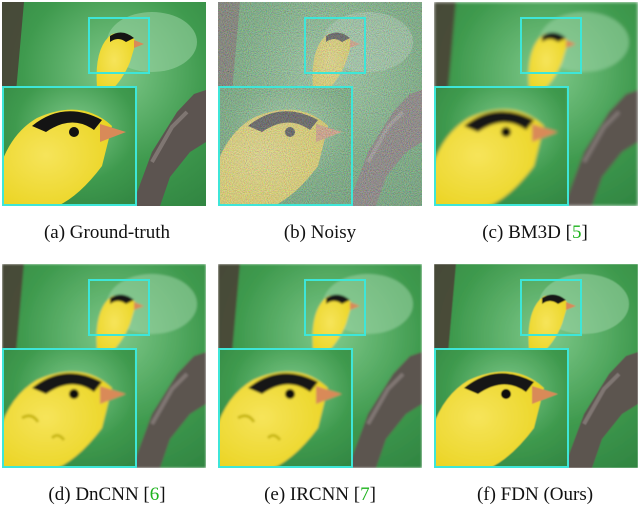 This screenshot has width=640, height=510. What do you see at coordinates (294, 232) in the screenshot?
I see `caption-label: (b)` at bounding box center [294, 232].